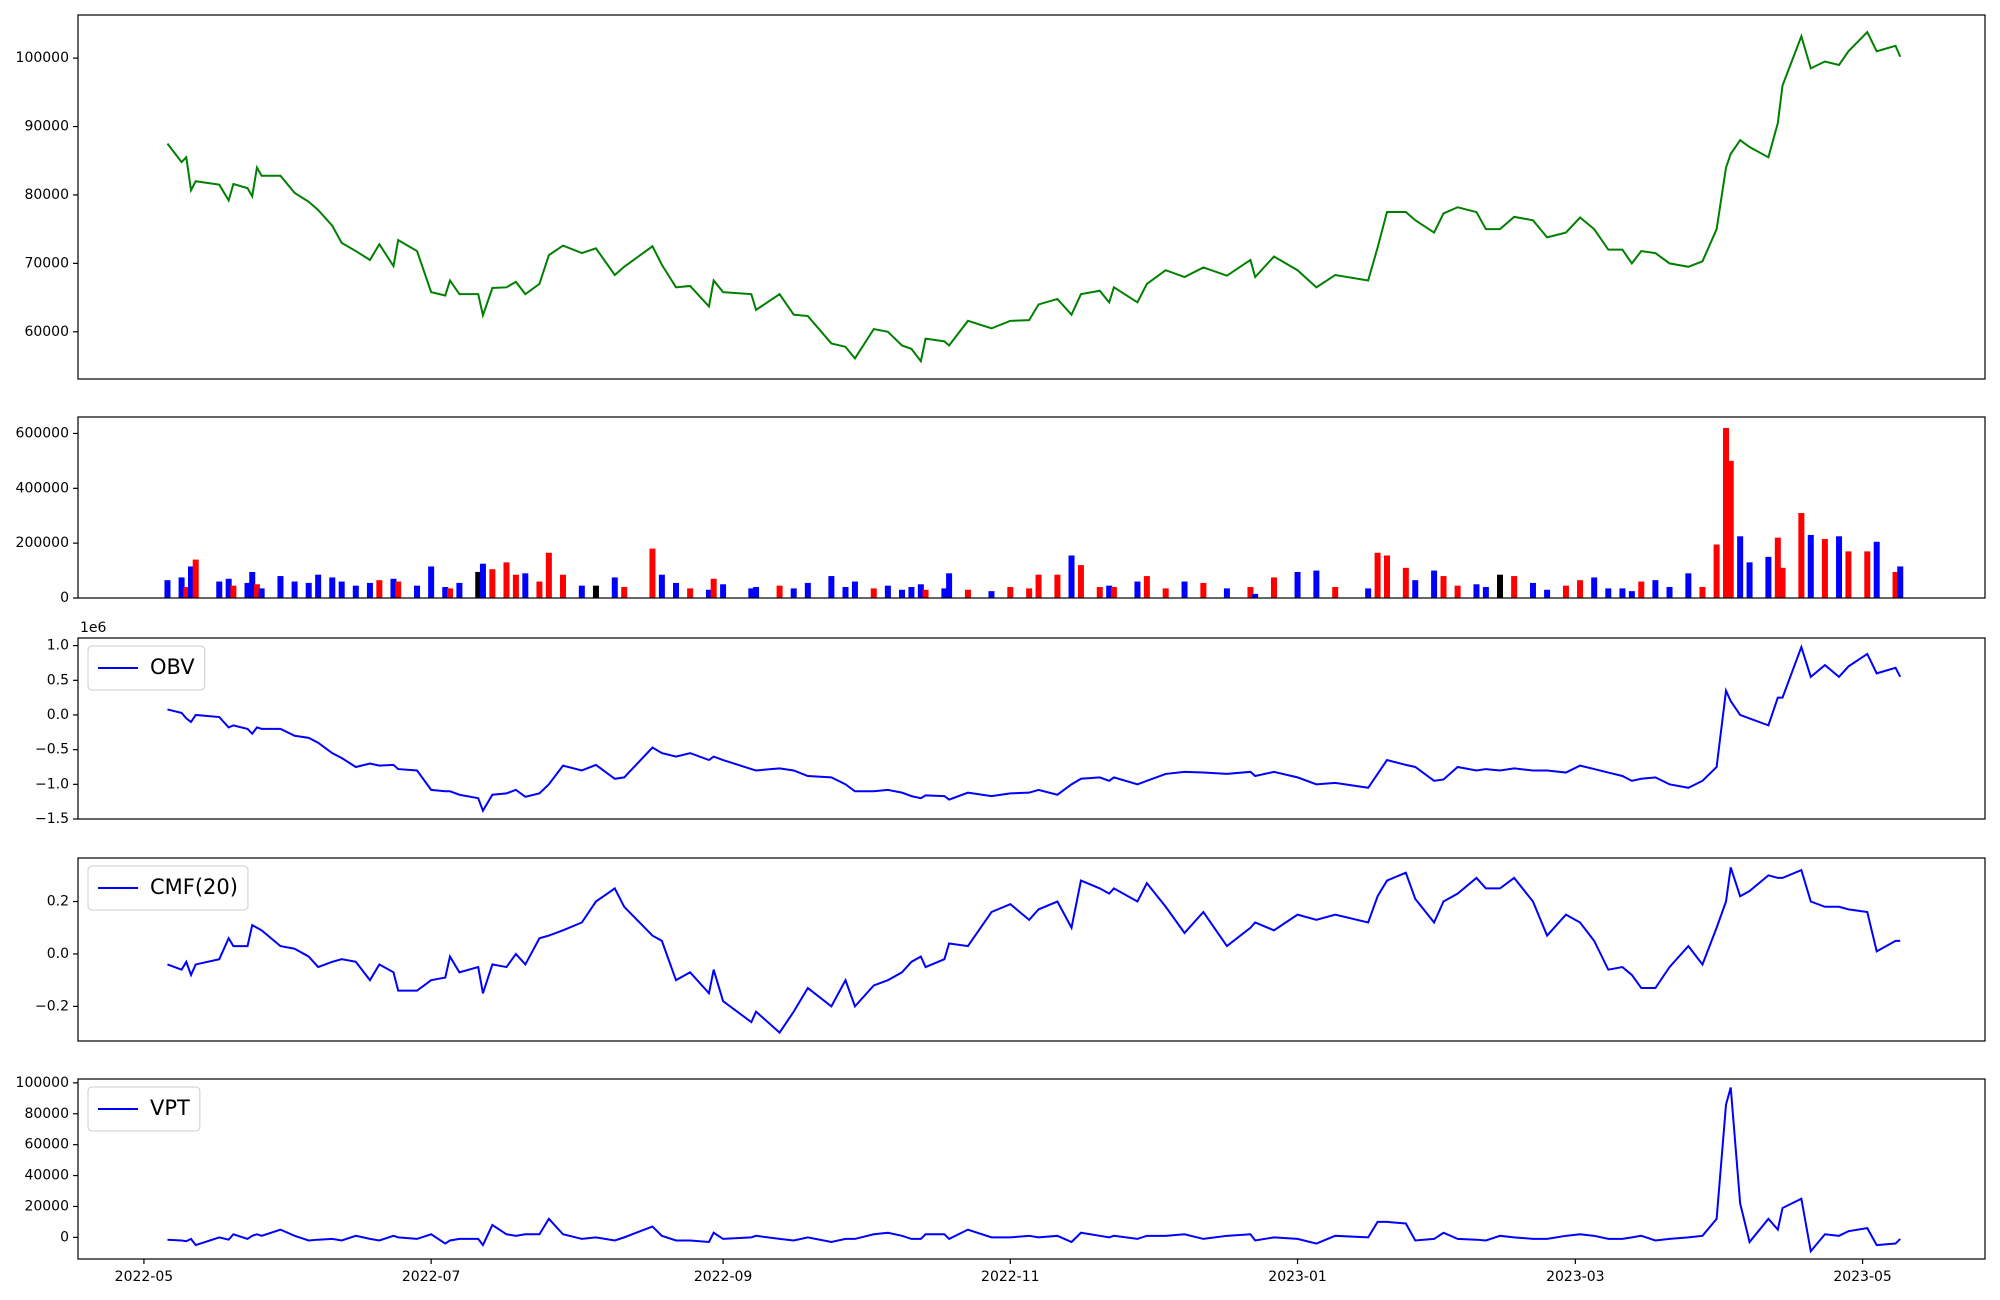 Image resolution: width=2000 pixels, height=1300 pixels. What do you see at coordinates (52, 750) in the screenshot?
I see `y-tick-label: −0.5` at bounding box center [52, 750].